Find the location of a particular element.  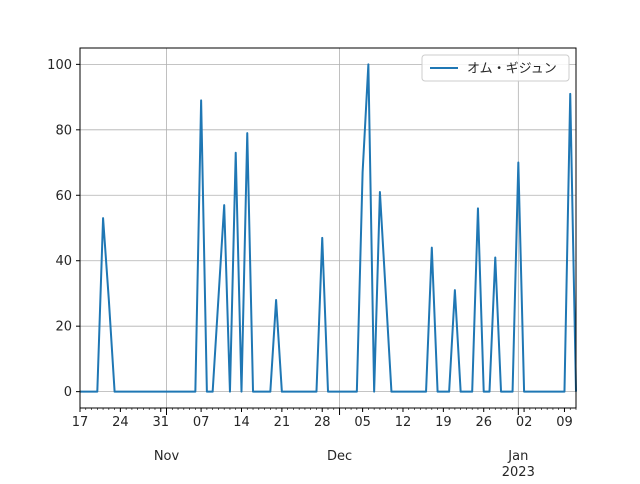

y-tick-label: 60 is located at coordinates (63, 196).